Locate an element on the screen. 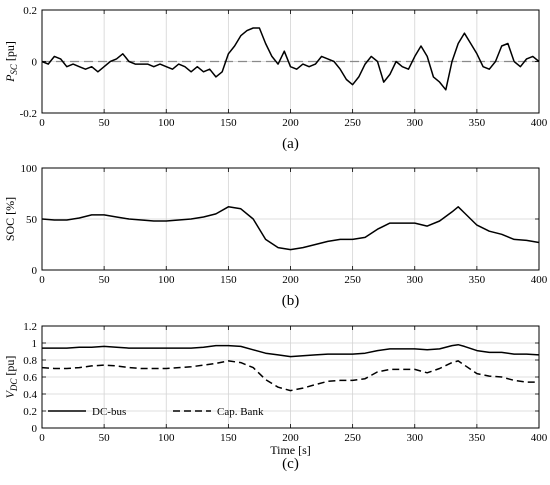 This screenshot has height=485, width=550. y-tick-label: 1 is located at coordinates (35, 344).